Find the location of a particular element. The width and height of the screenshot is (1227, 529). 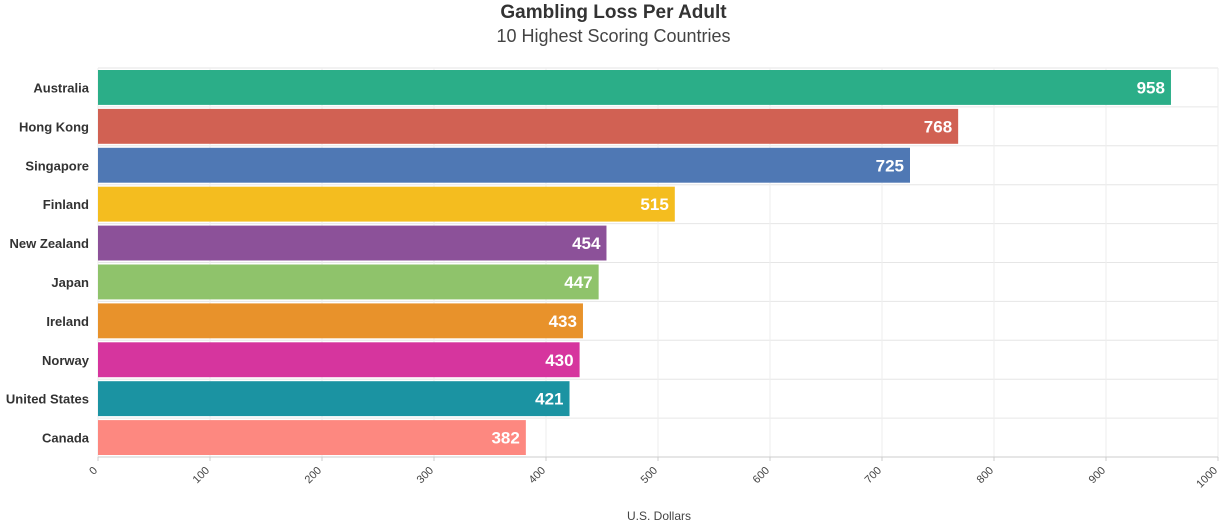

category-label: Hong Kong is located at coordinates (54, 126).